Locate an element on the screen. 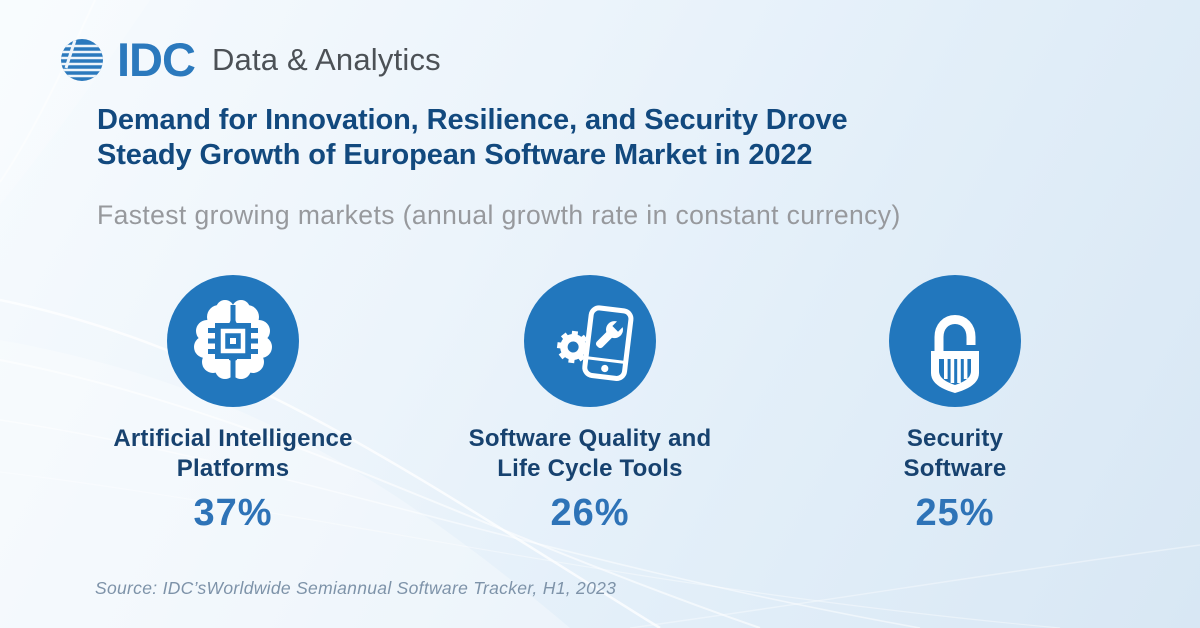 The width and height of the screenshot is (1200, 628). stat-label-line-1: Software Quality and is located at coordinates (590, 438).